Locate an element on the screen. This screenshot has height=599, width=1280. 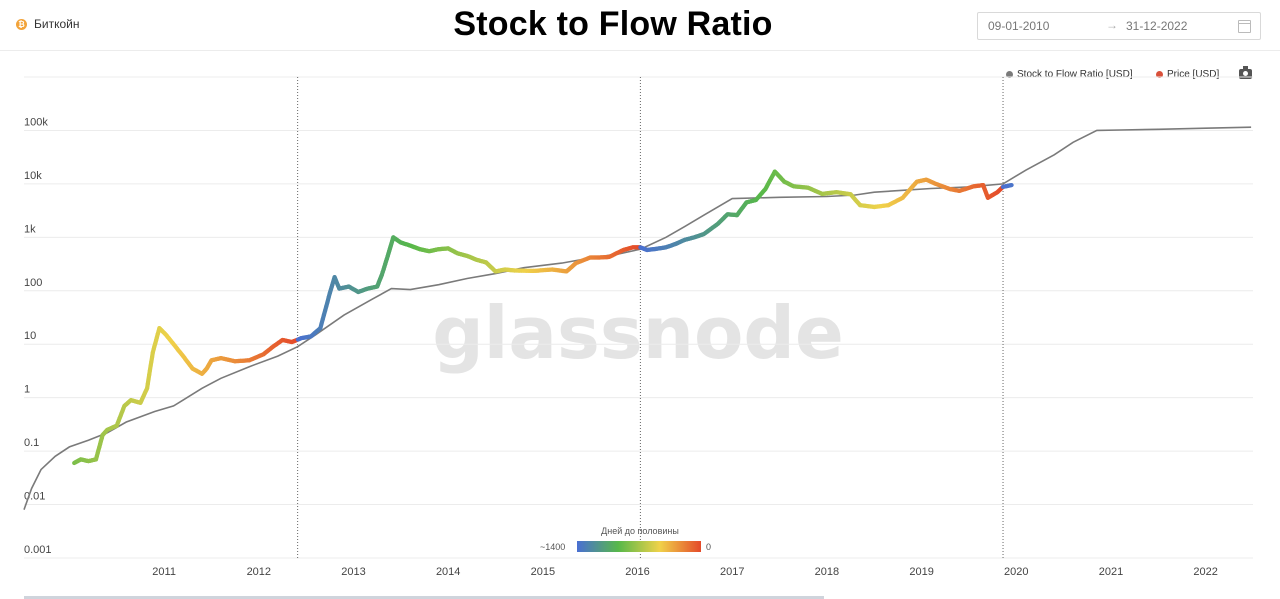
legend-item-s2f: Stock to Flow Ratio [USD] is located at coordinates (1069, 74).